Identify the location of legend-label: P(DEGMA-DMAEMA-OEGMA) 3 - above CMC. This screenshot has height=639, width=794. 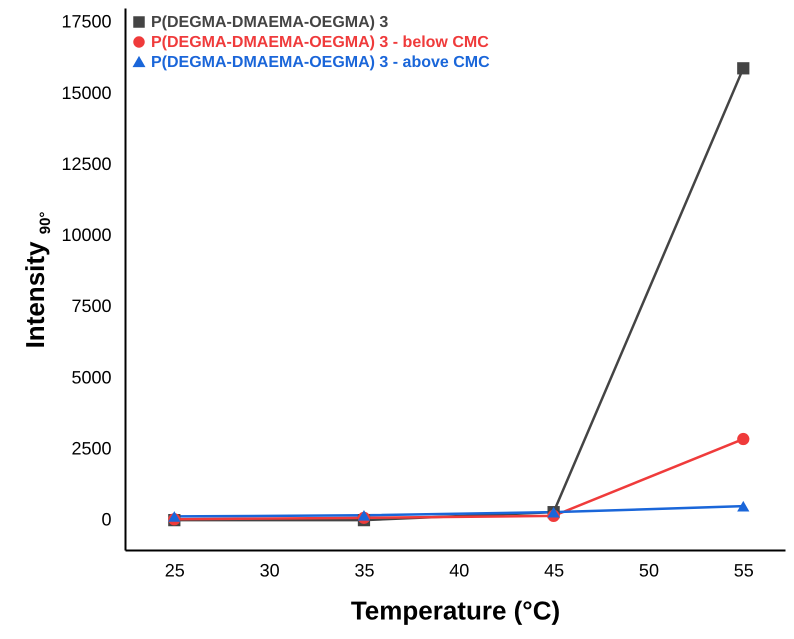
(320, 62).